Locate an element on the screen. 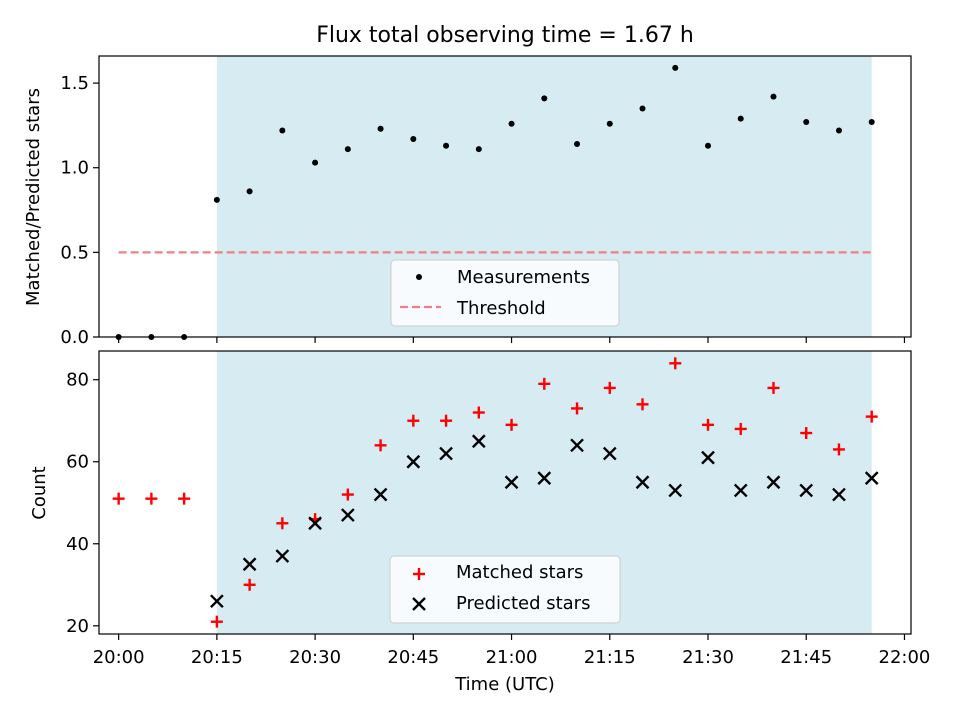 This screenshot has height=720, width=960. bottom-y-axis-label: Count is located at coordinates (39, 492).